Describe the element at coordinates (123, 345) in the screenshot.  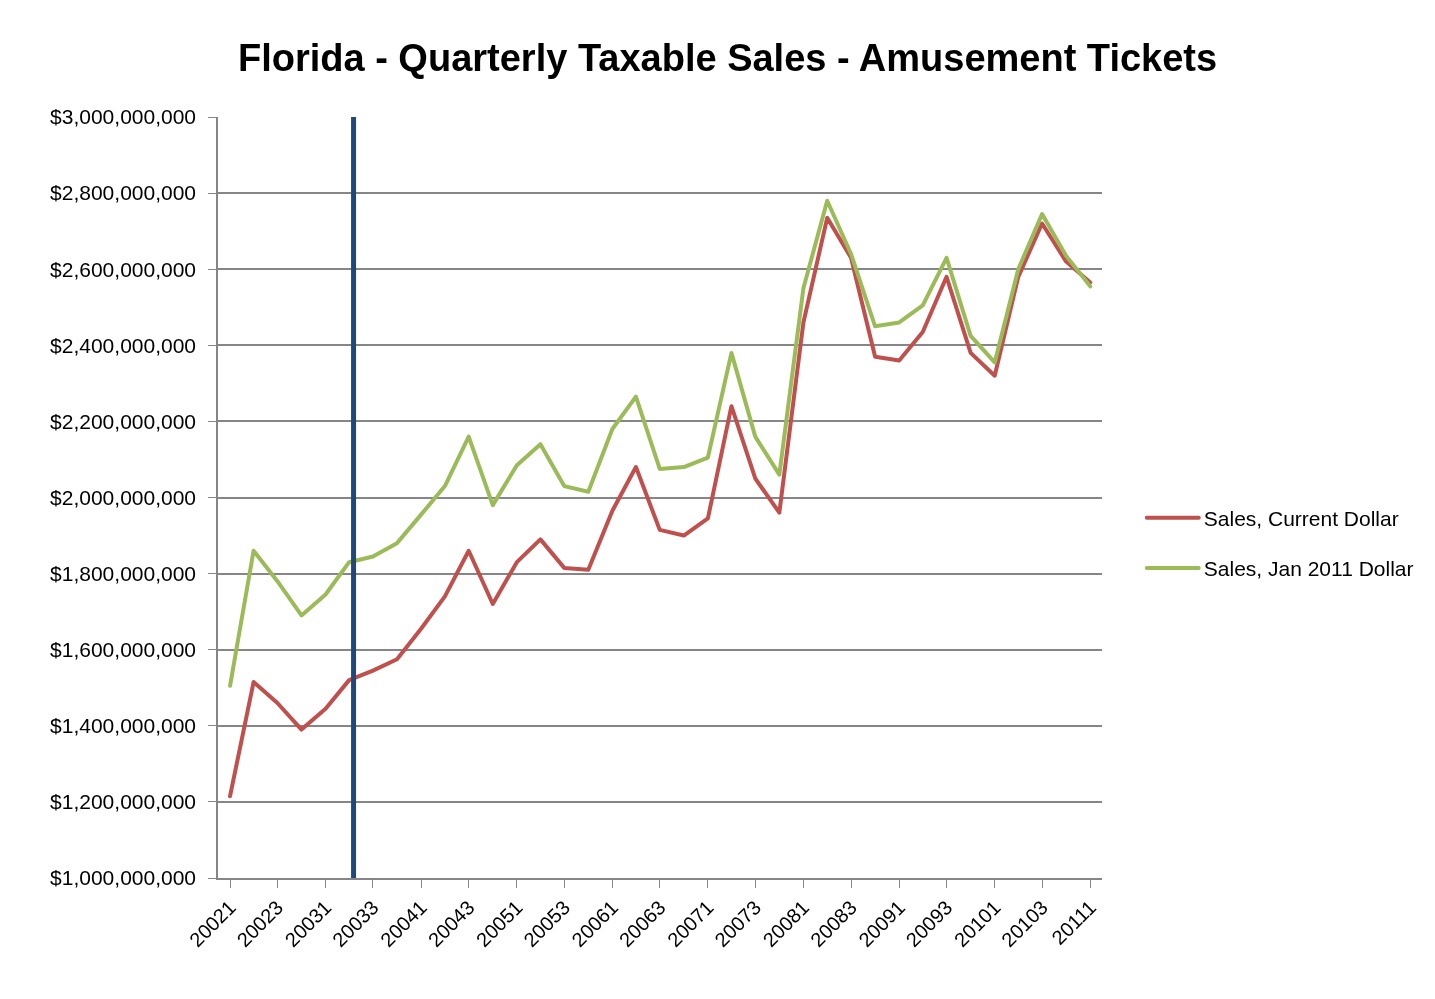
I see `y-tick-label: $2,400,000,000` at that location.